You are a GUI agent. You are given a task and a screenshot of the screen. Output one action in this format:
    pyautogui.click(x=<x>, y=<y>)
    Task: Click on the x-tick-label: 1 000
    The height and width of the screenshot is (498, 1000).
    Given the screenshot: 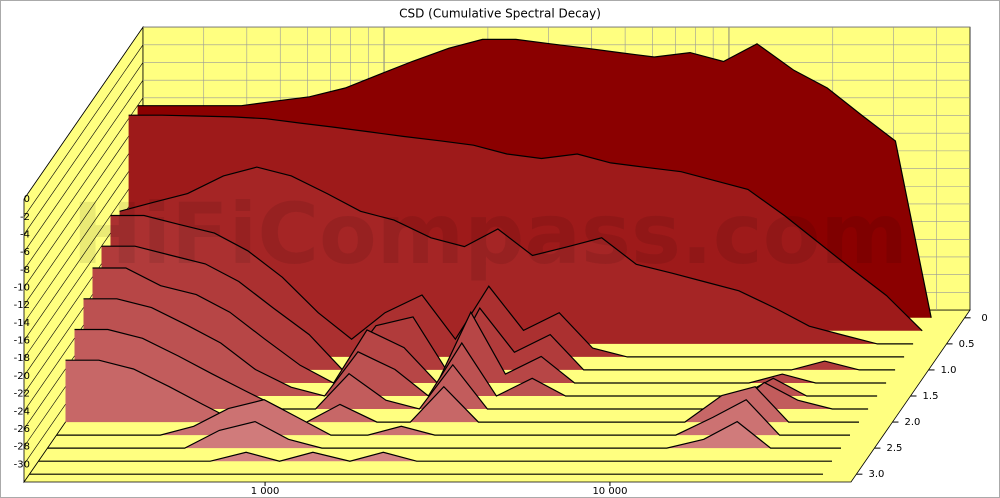 What is the action you would take?
    pyautogui.click(x=265, y=491)
    